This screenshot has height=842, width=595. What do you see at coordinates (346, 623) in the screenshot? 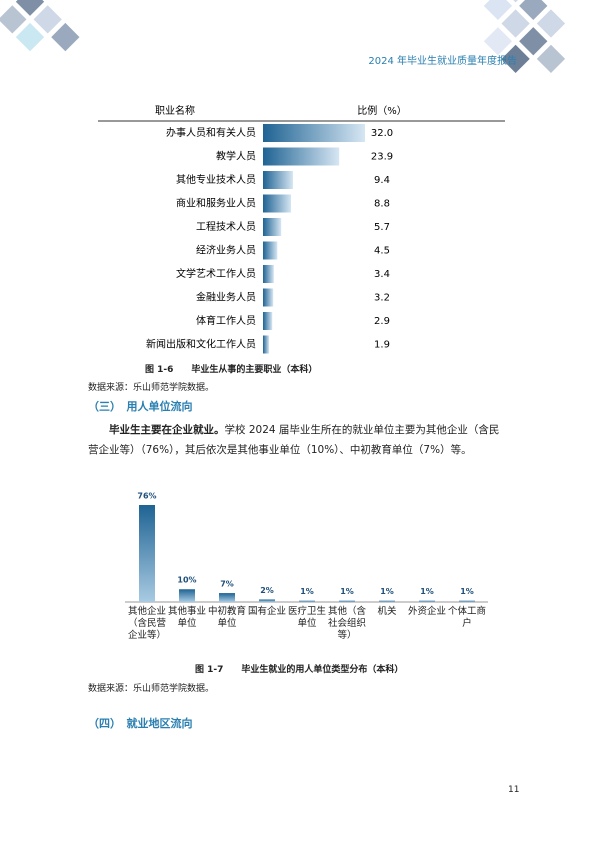
I see `category-label: 其他（含社会组织等）` at bounding box center [346, 623].